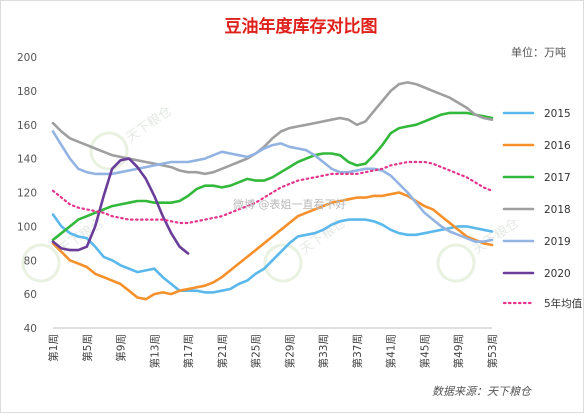  Describe the element at coordinates (27, 58) in the screenshot. I see `y-tick-label: 200` at that location.